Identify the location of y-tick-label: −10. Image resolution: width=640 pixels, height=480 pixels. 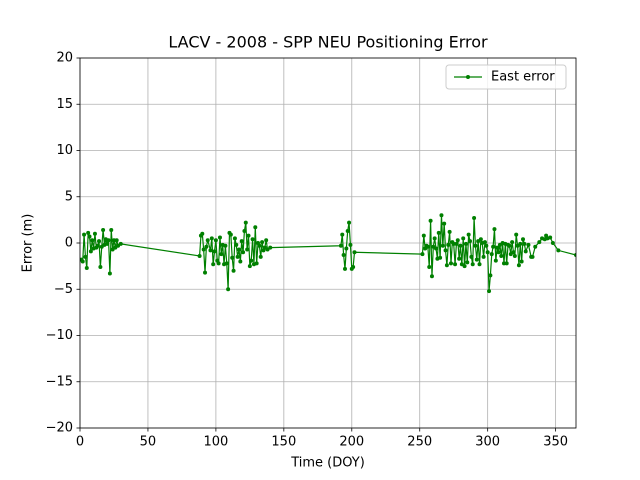
(59, 335).